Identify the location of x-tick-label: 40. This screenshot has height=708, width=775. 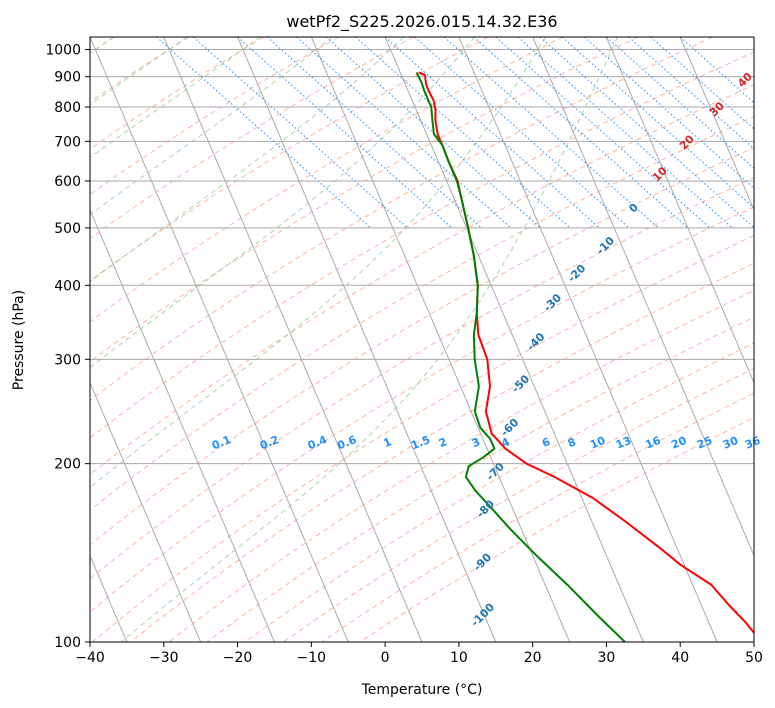
(680, 658).